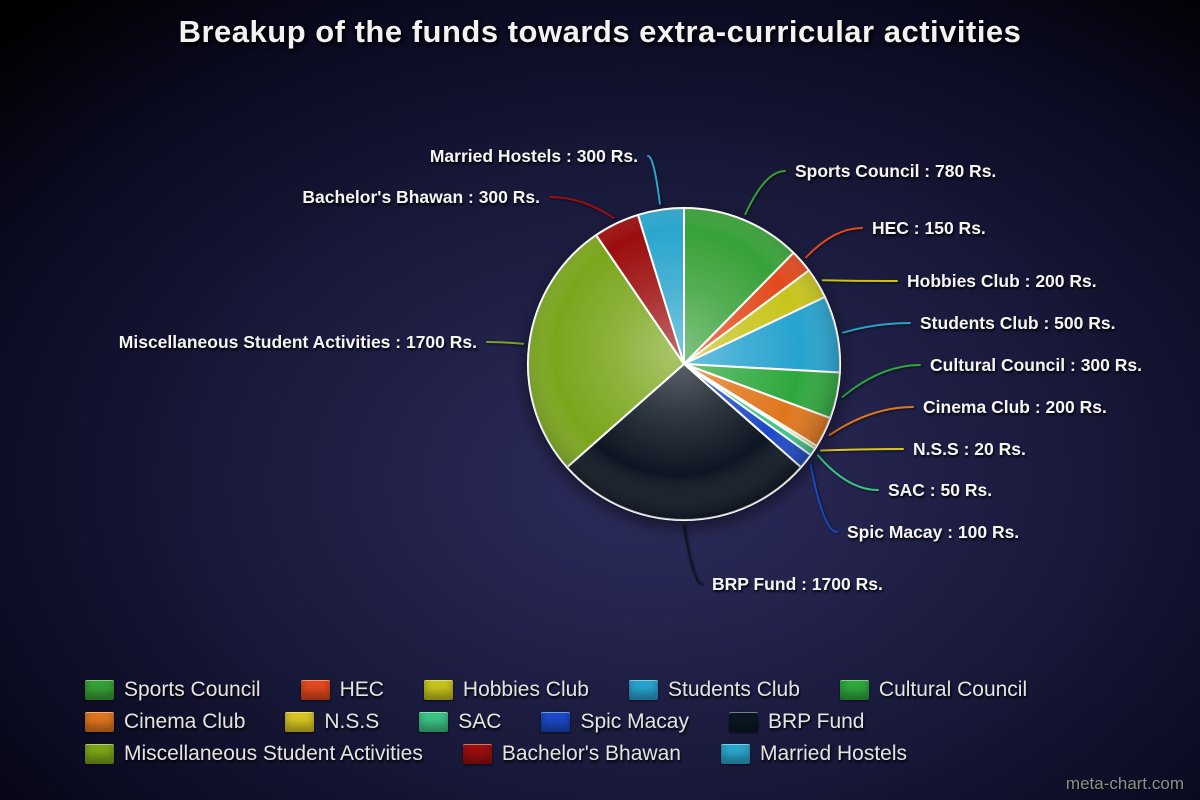 This screenshot has width=1200, height=800. I want to click on legend-item-hec: HEC, so click(342, 690).